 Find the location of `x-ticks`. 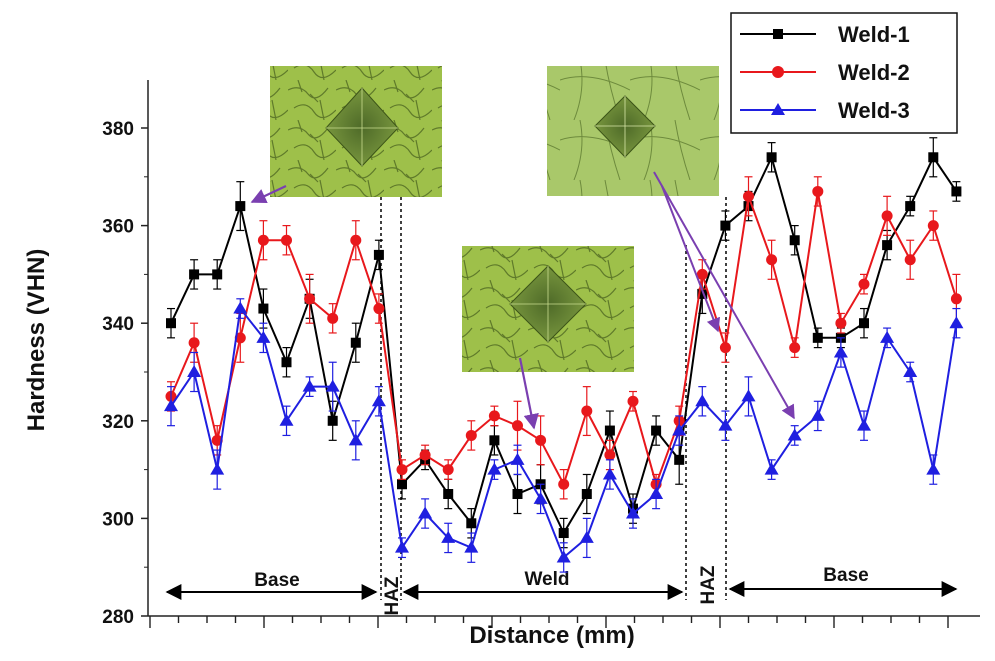

x-ticks is located at coordinates (549, 622).